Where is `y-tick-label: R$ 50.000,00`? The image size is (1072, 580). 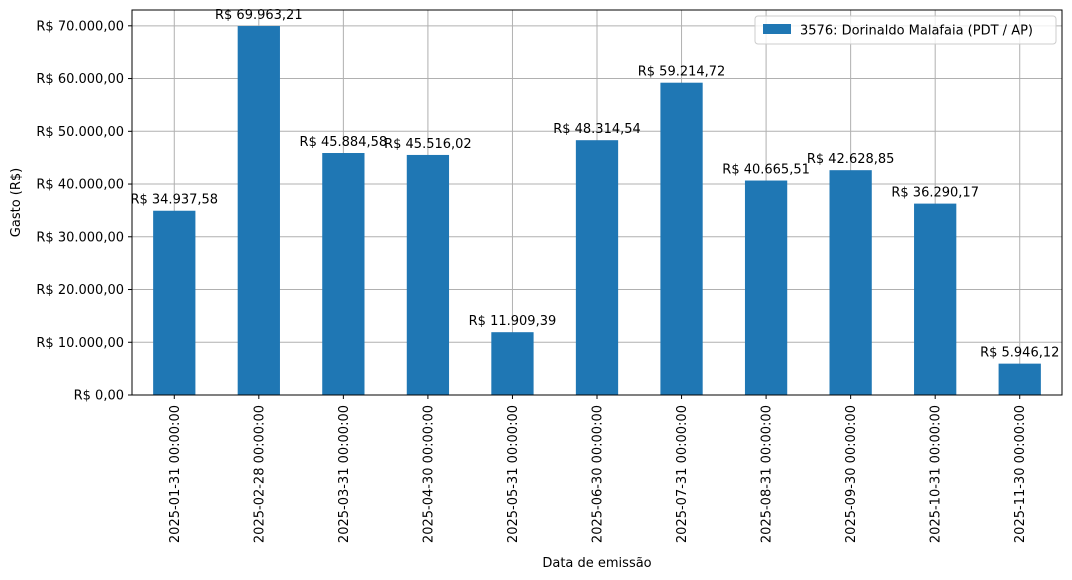 y-tick-label: R$ 50.000,00 is located at coordinates (80, 132).